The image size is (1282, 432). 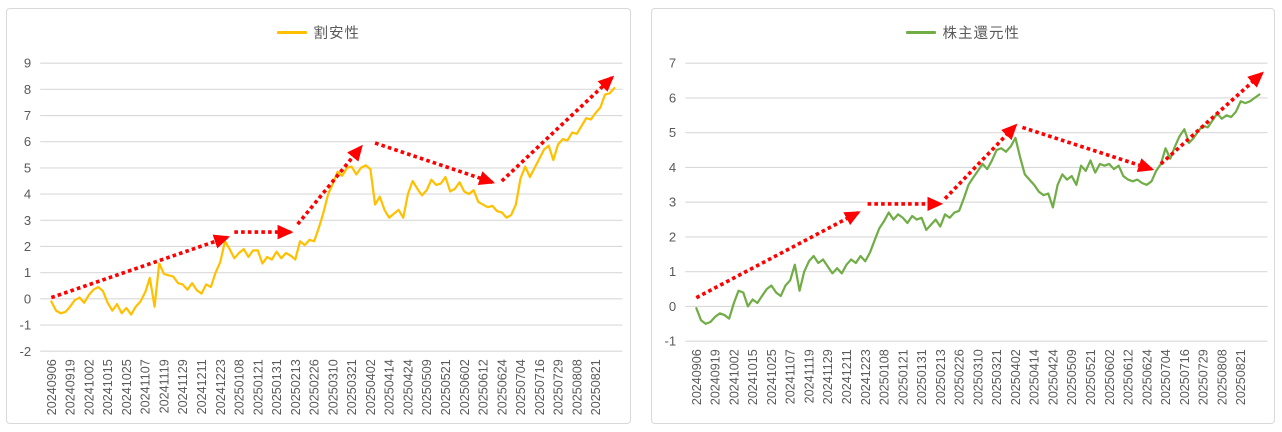 What do you see at coordinates (336, 34) in the screenshot?
I see `legend-label: 割安性` at bounding box center [336, 34].